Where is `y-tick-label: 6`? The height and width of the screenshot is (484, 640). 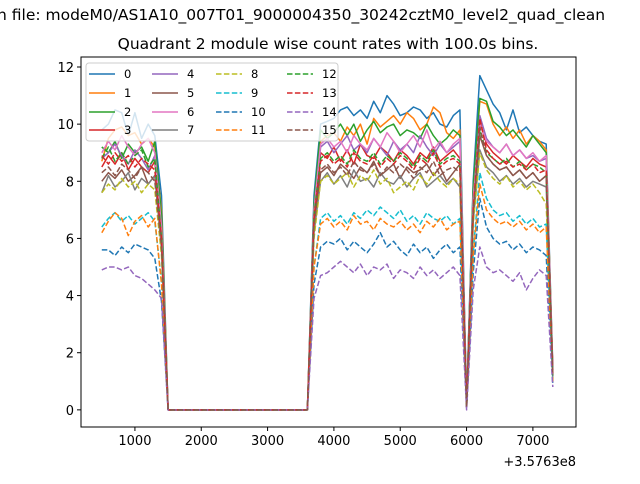
y-tick-label: 6 is located at coordinates (70, 239).